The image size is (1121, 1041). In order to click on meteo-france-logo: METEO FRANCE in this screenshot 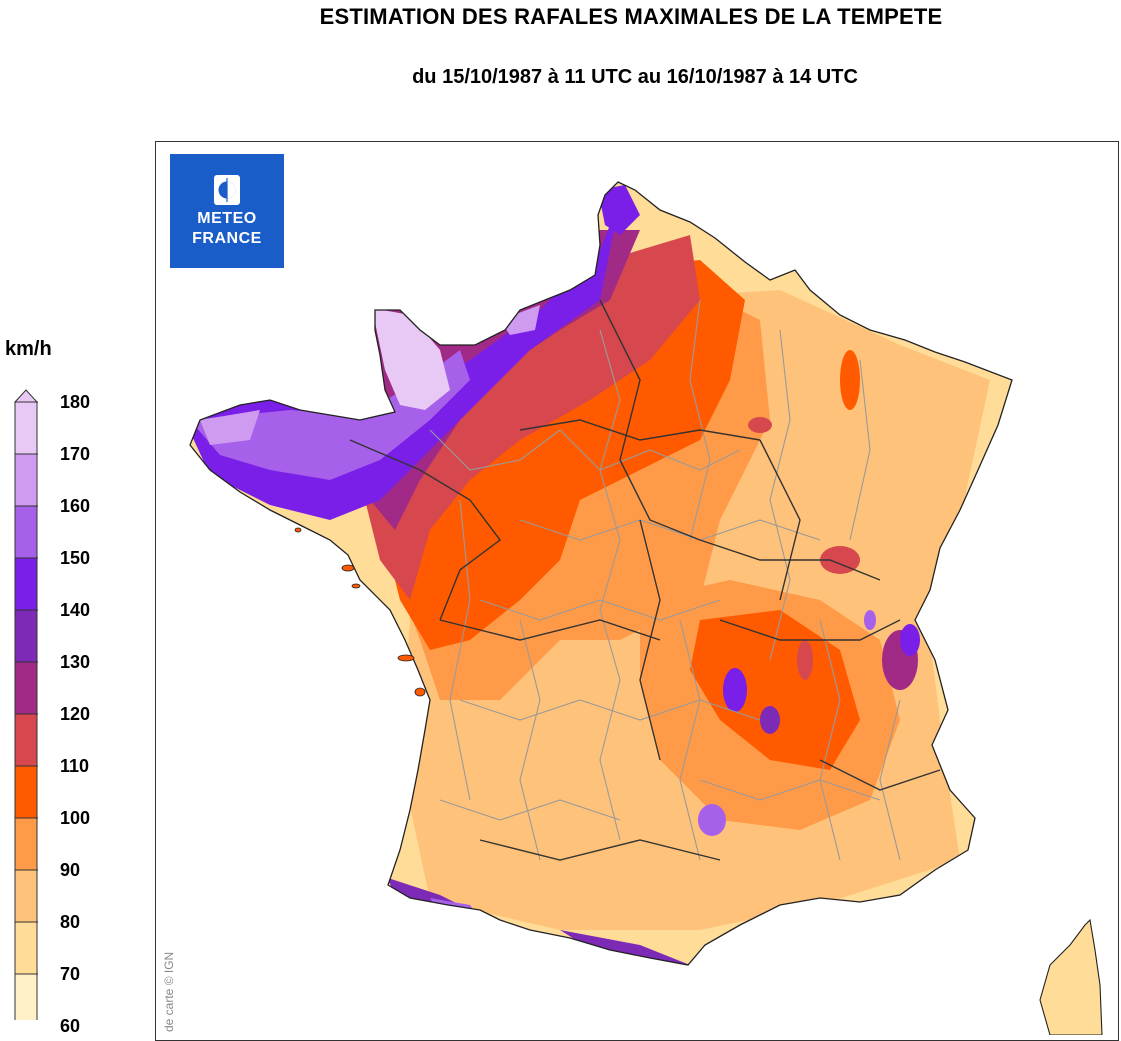, I will do `click(227, 211)`.